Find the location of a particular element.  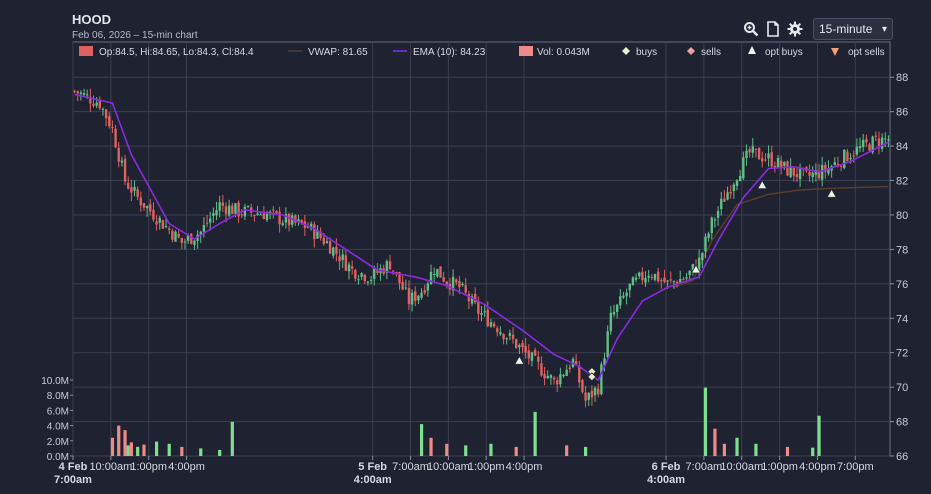

document-icon is located at coordinates (773, 29).